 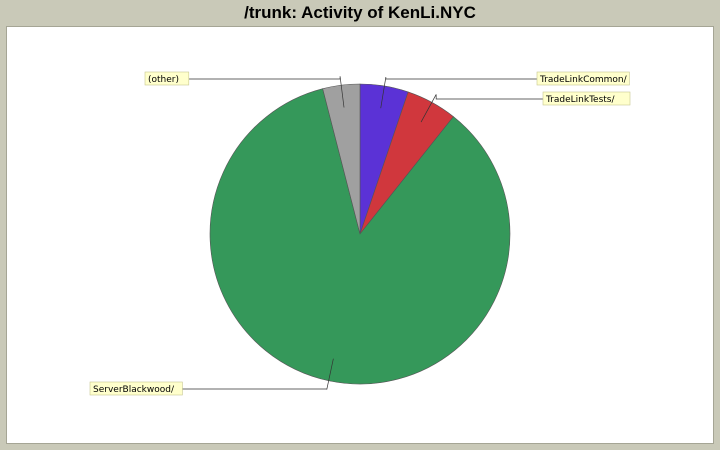 What do you see at coordinates (360, 12) in the screenshot?
I see `chart-title: /trunk: Activity of KenLi.NYC` at bounding box center [360, 12].